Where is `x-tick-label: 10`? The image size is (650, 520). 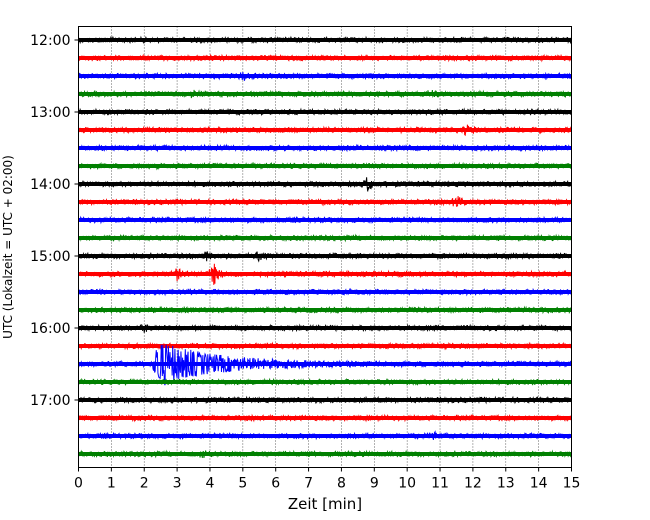
x-tick-label: 10 is located at coordinates (407, 484).